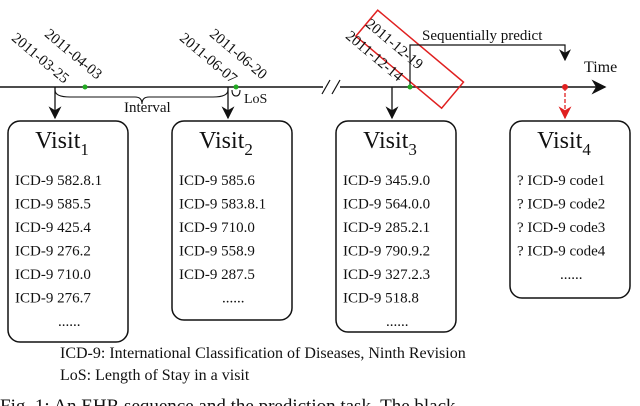 This screenshot has width=640, height=406. What do you see at coordinates (561, 252) in the screenshot?
I see `code-item: ? ICD-9 code4` at bounding box center [561, 252].